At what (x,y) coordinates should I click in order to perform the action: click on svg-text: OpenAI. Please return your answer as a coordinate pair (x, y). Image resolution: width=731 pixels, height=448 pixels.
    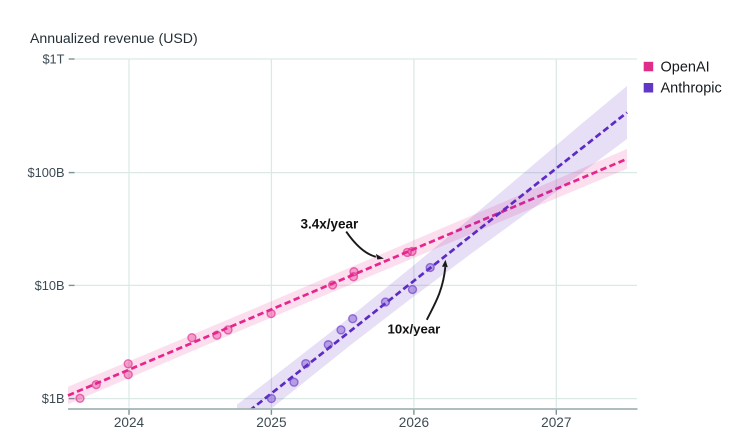
    Looking at the image, I should click on (685, 67).